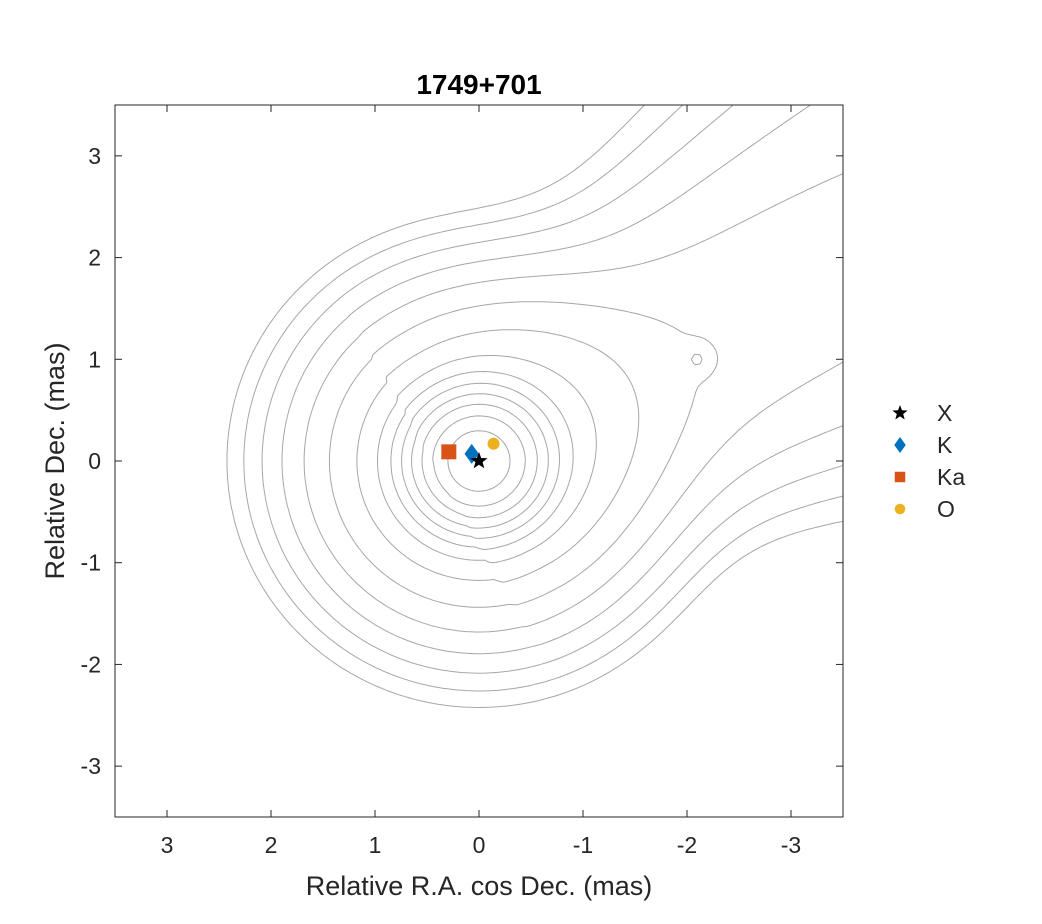 The height and width of the screenshot is (924, 1042). What do you see at coordinates (928, 461) in the screenshot?
I see `legend: XK Ka O` at bounding box center [928, 461].